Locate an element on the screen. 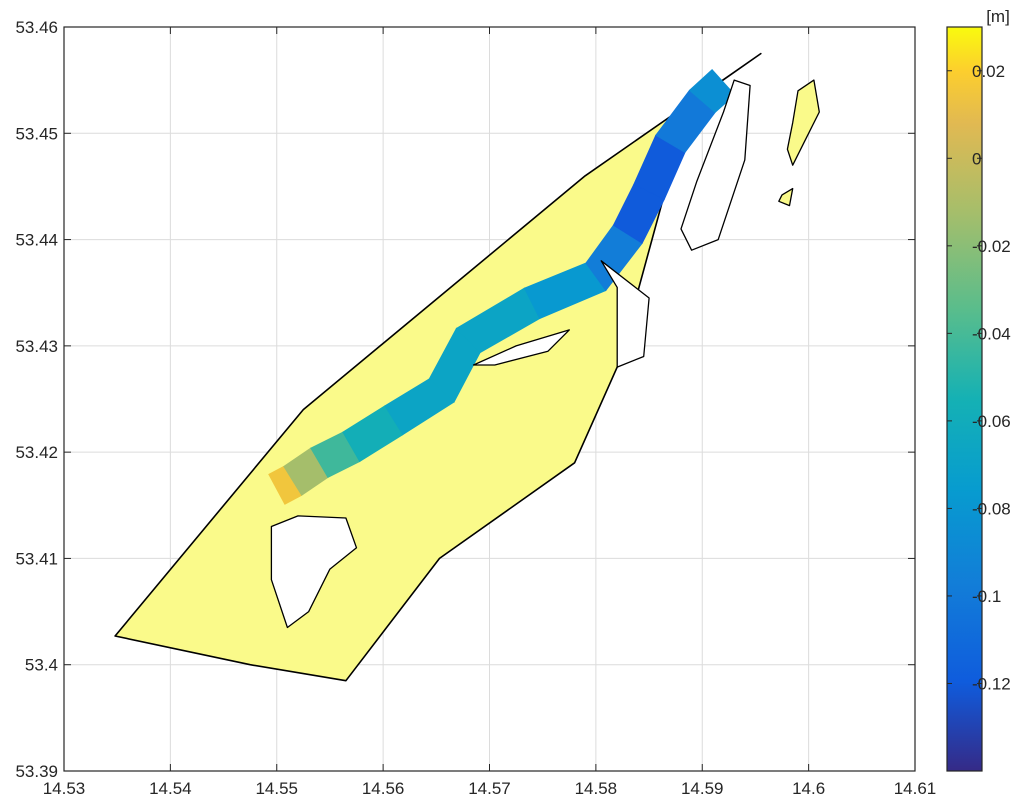 This screenshot has width=1023, height=801. x-tick-label: 14.54 is located at coordinates (170, 788).